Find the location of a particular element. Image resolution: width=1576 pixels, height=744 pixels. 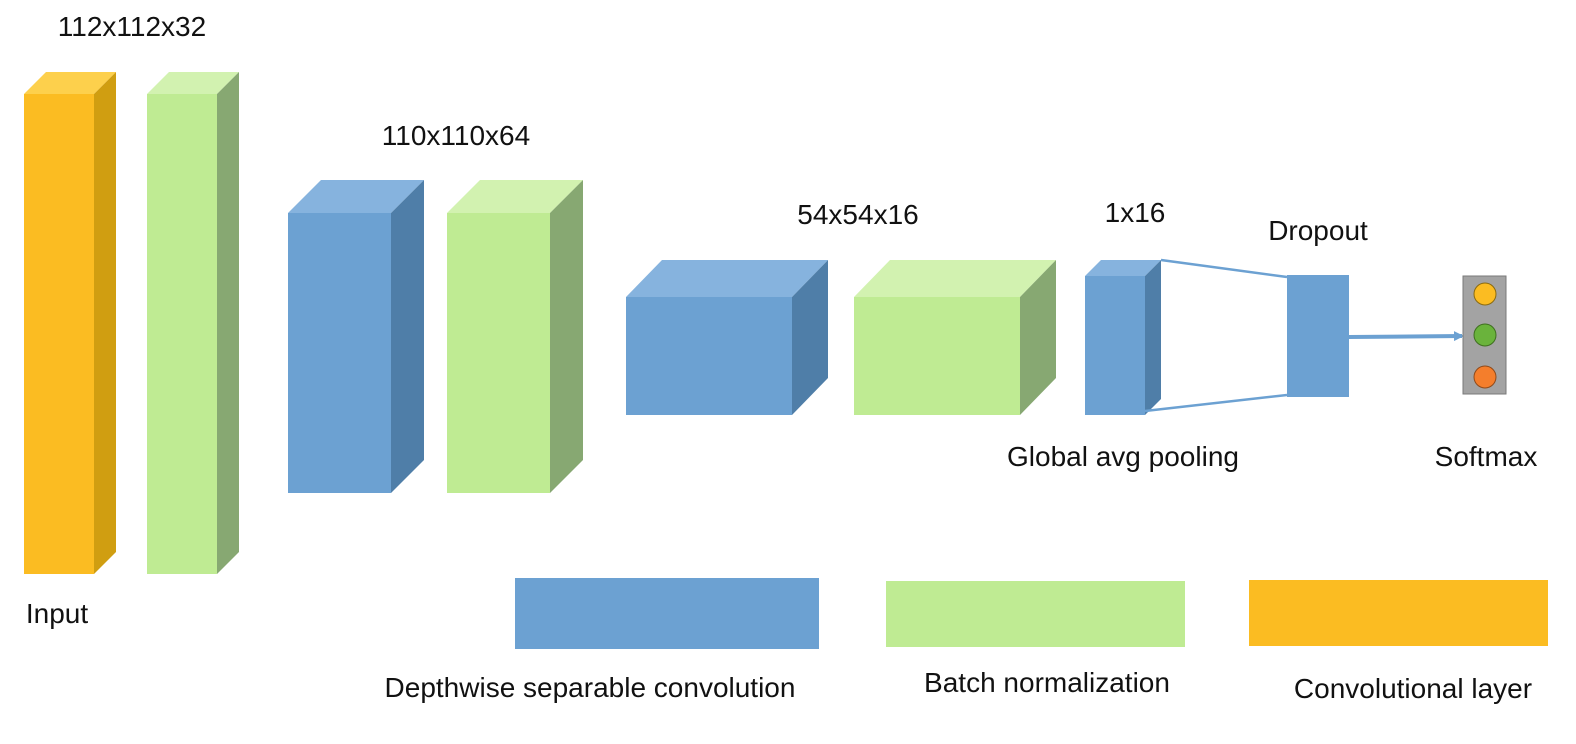

pooling-to-dropout-line-bottom is located at coordinates (1216, 403).